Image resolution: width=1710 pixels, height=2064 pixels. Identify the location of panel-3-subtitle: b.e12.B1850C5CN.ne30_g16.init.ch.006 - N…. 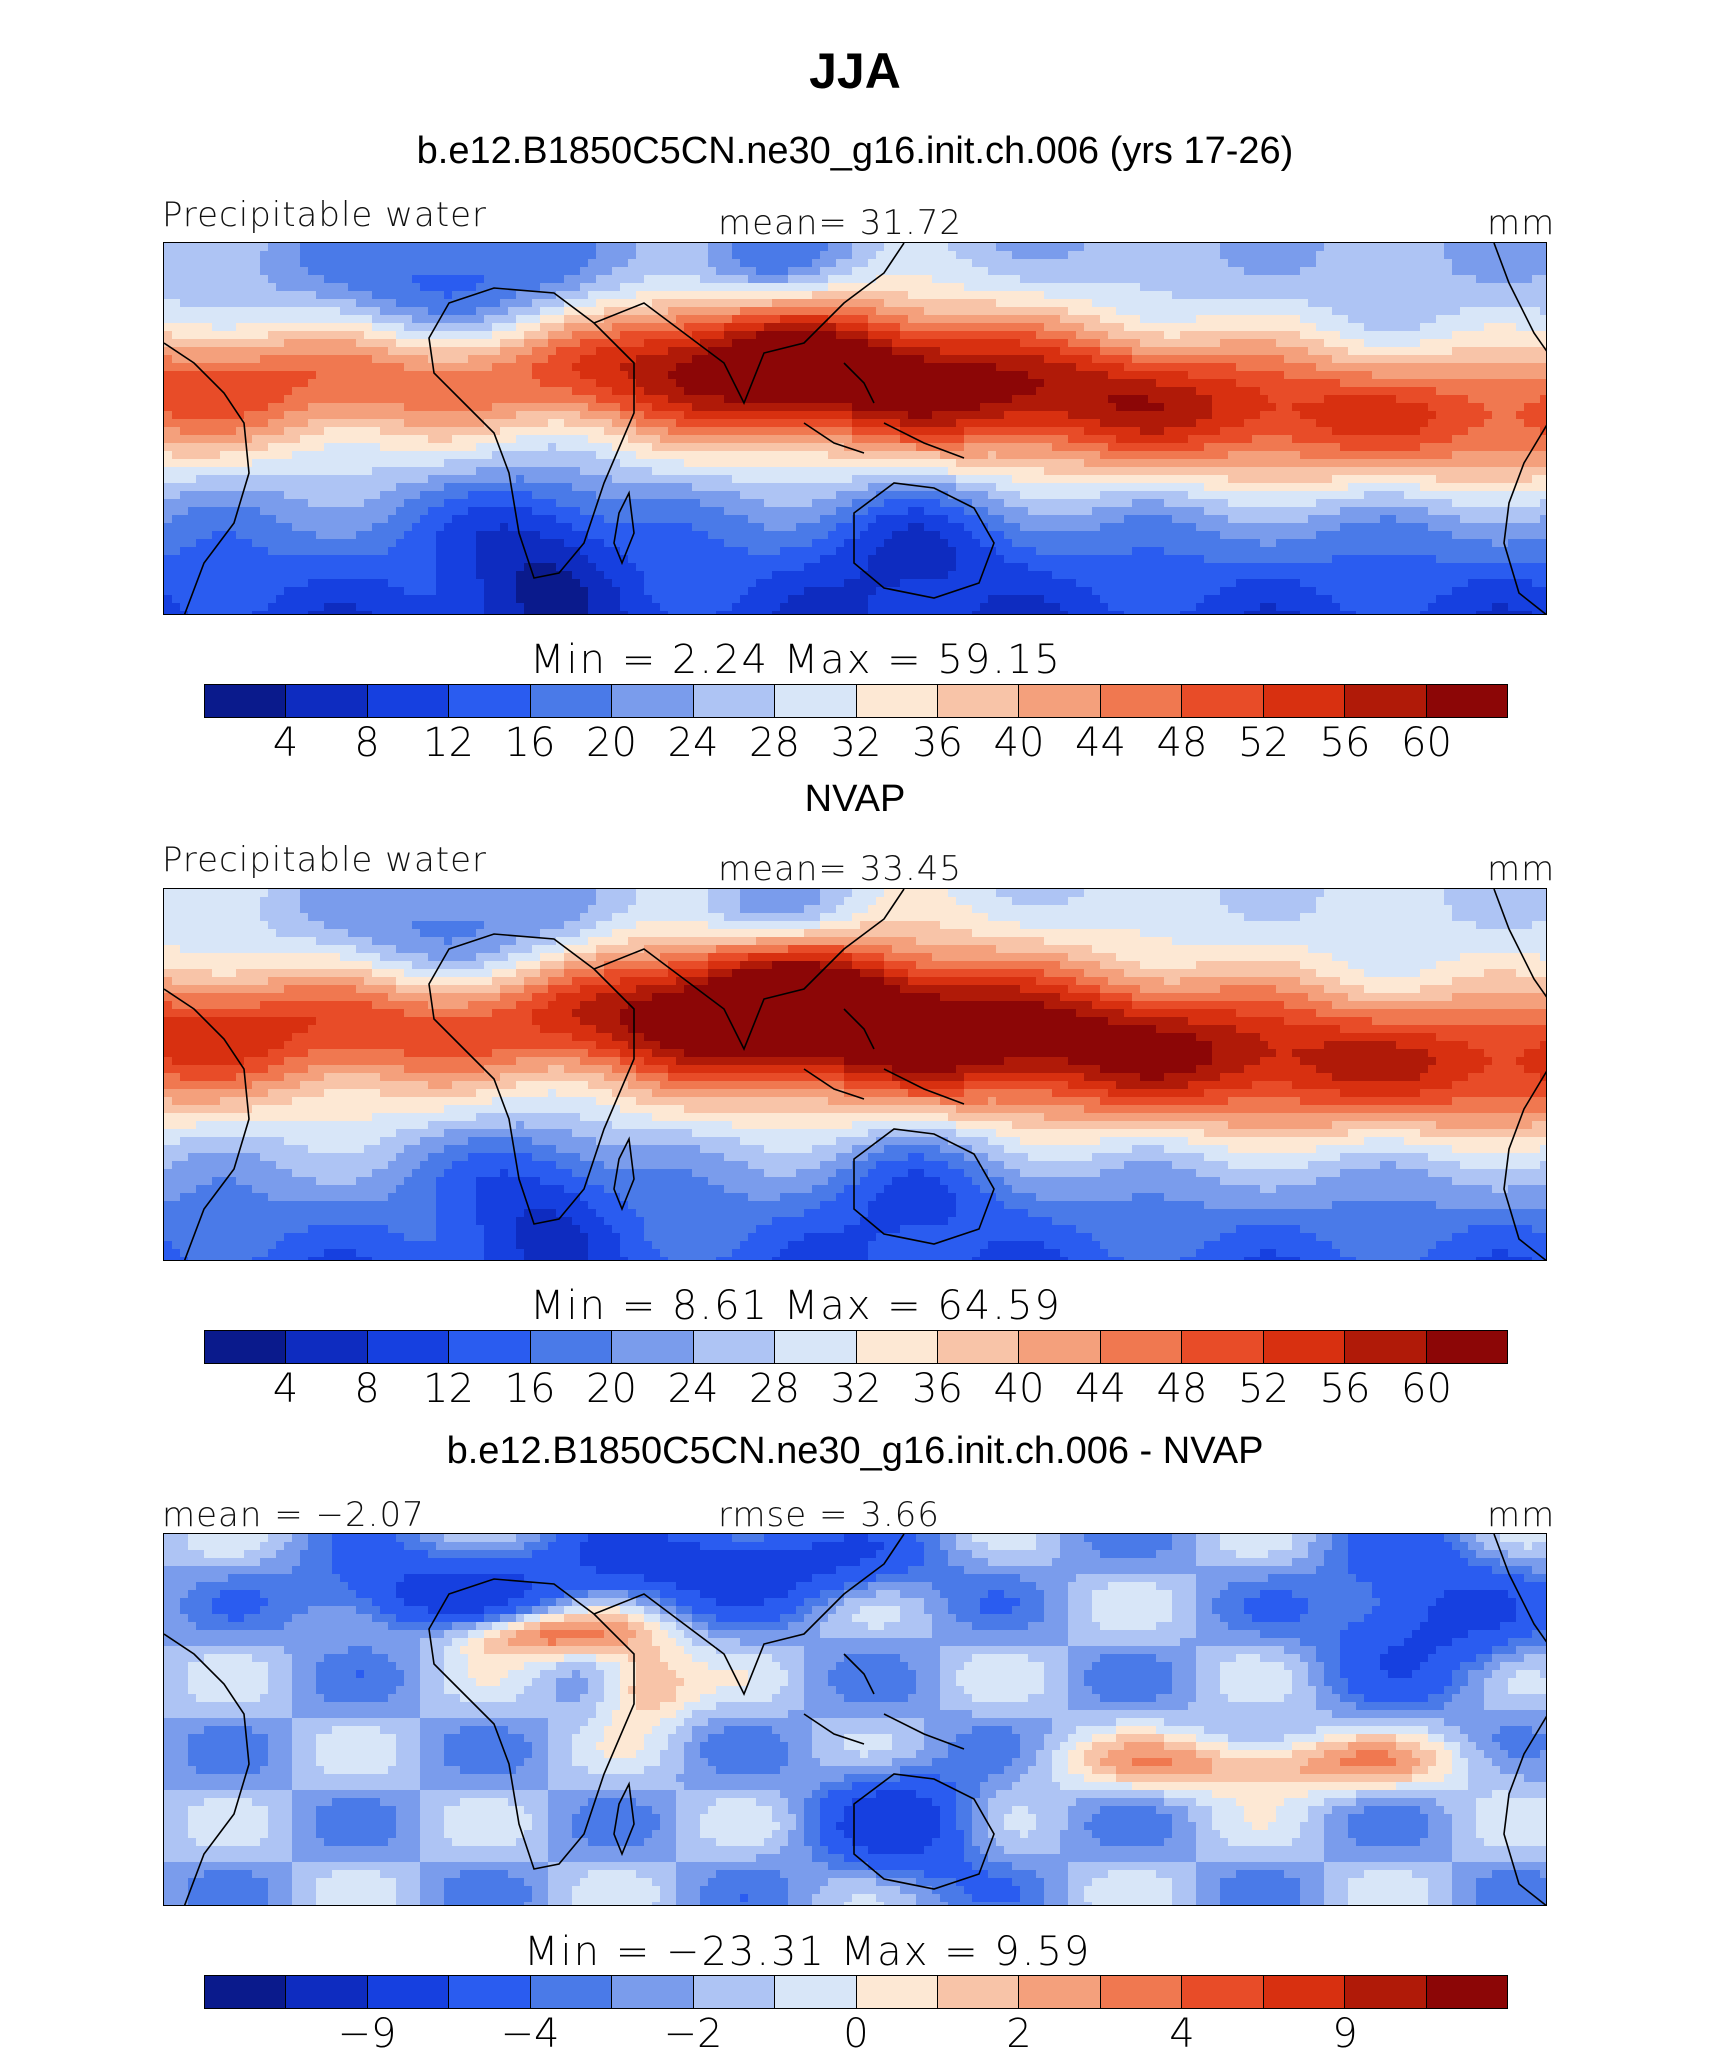
(855, 1451).